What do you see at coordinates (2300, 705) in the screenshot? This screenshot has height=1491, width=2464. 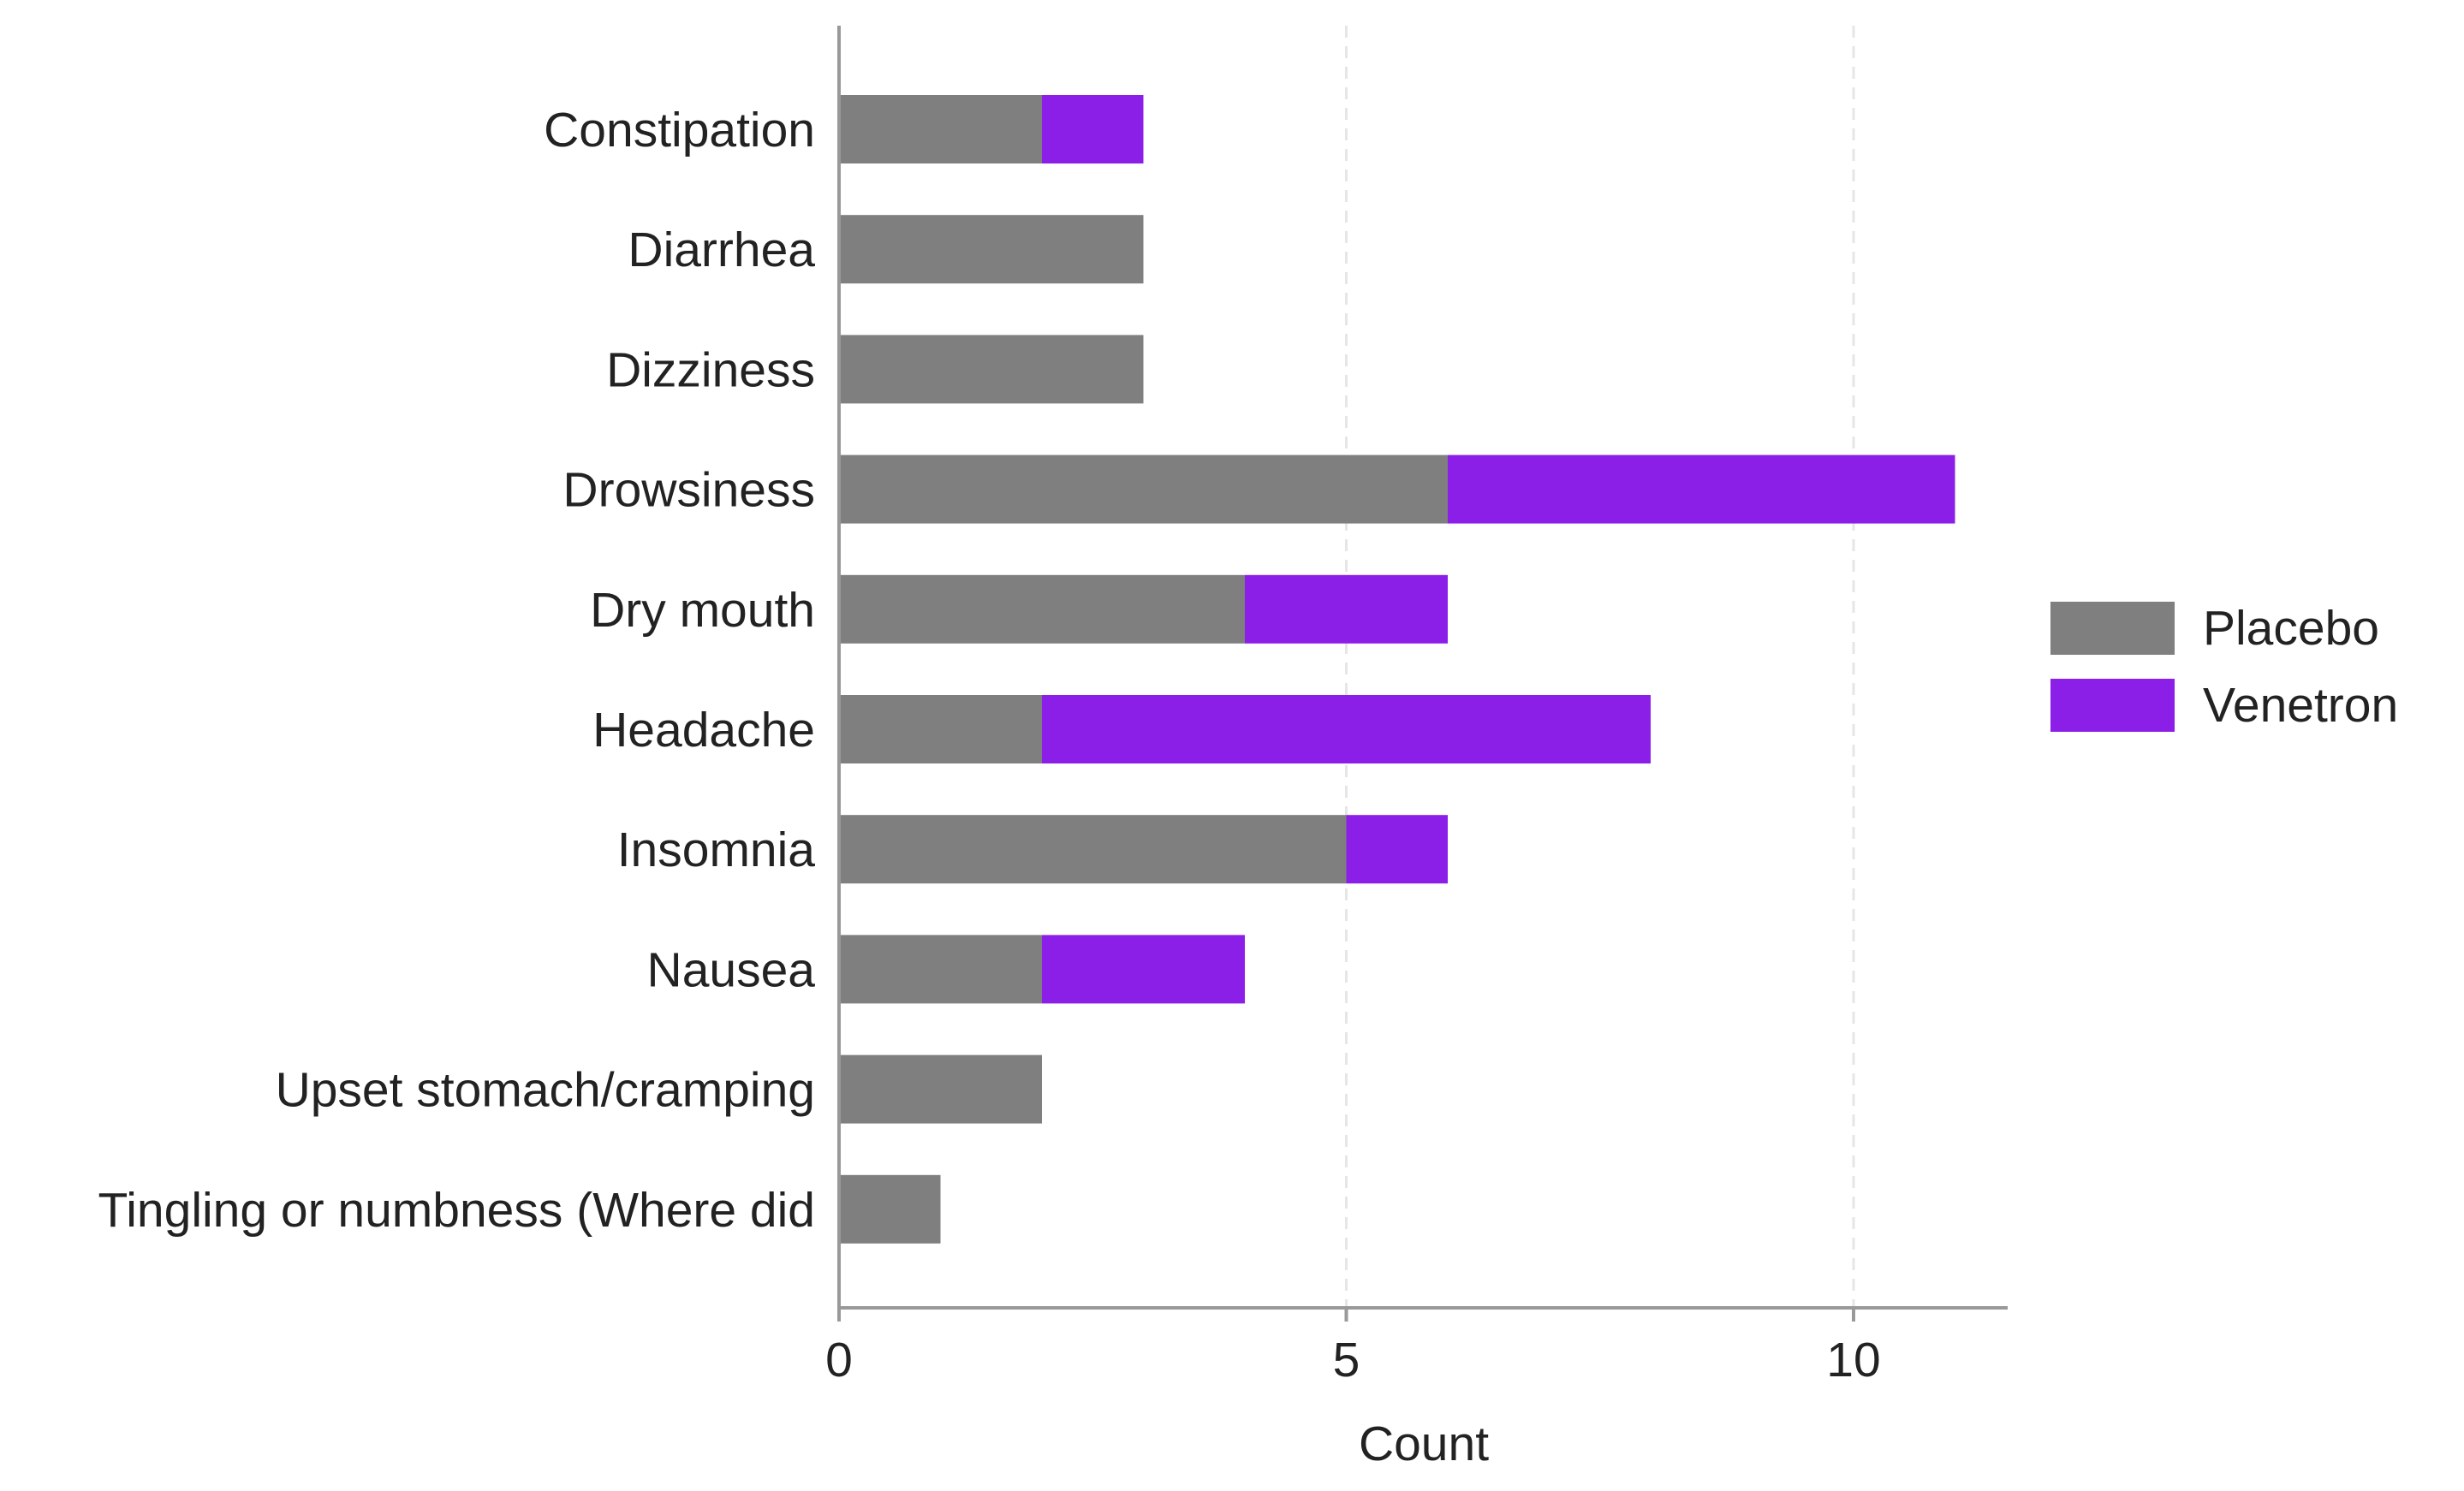 I see `legend-label-venetron: Venetron` at bounding box center [2300, 705].